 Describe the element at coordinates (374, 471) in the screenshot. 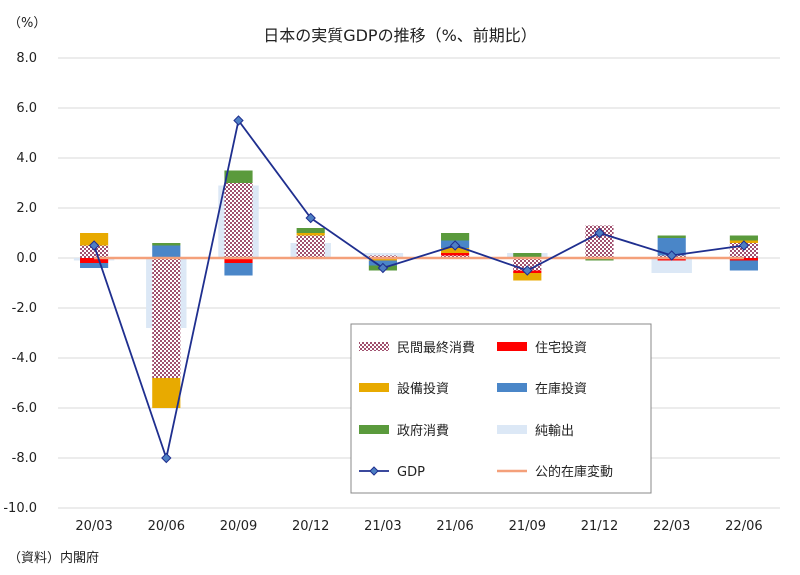

I see `legend-marker` at that location.